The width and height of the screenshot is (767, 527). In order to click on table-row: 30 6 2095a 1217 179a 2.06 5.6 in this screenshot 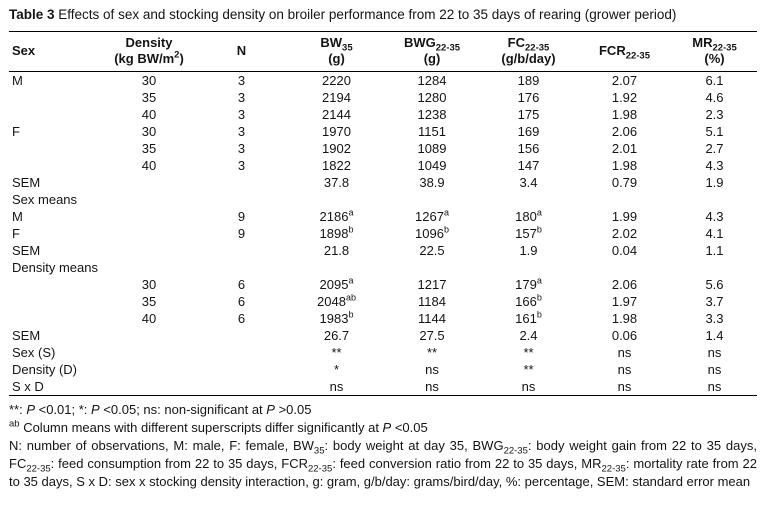, I will do `click(383, 284)`.